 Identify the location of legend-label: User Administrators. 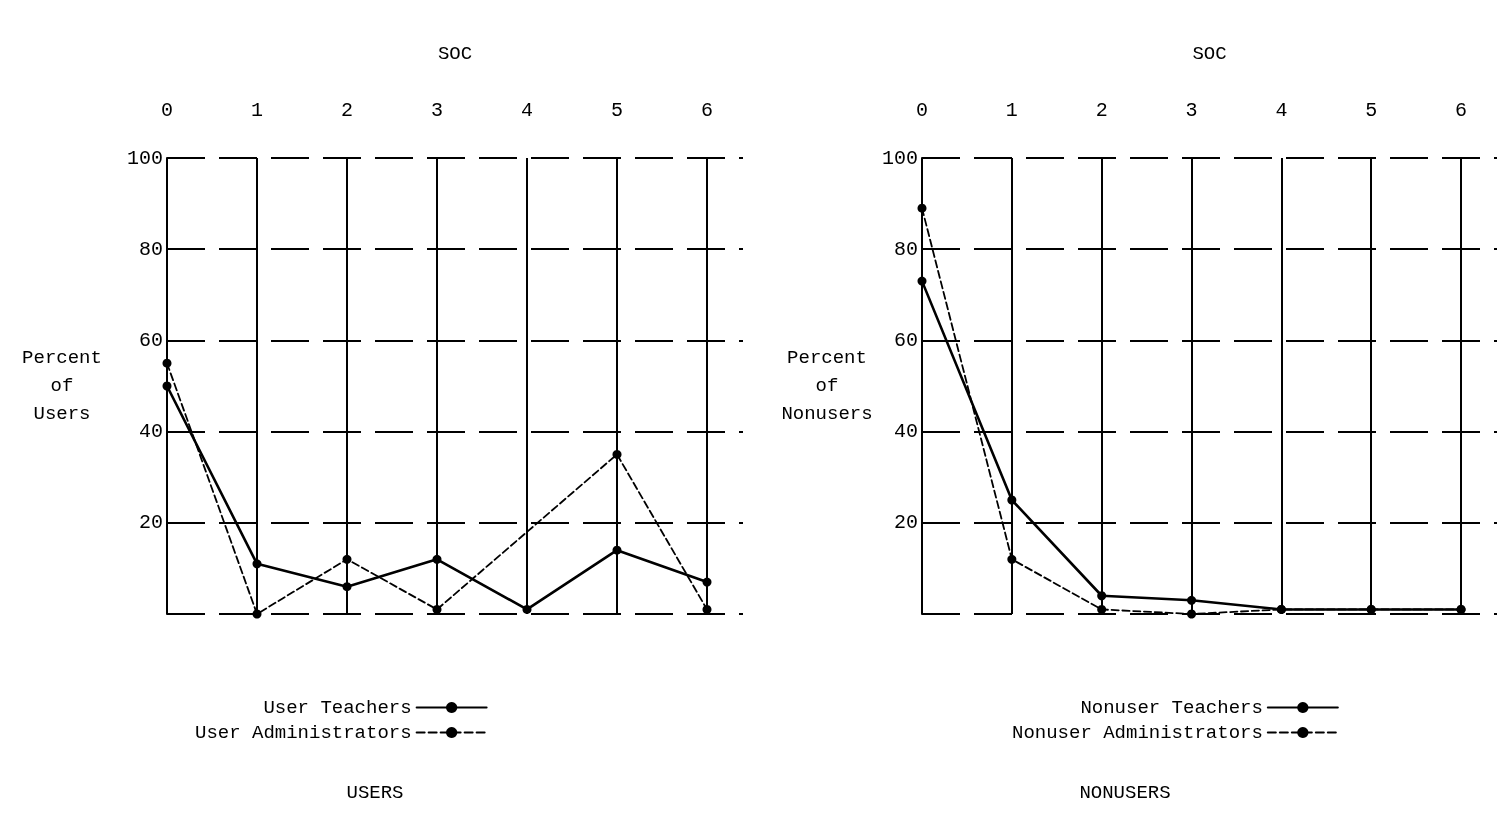
(303, 732).